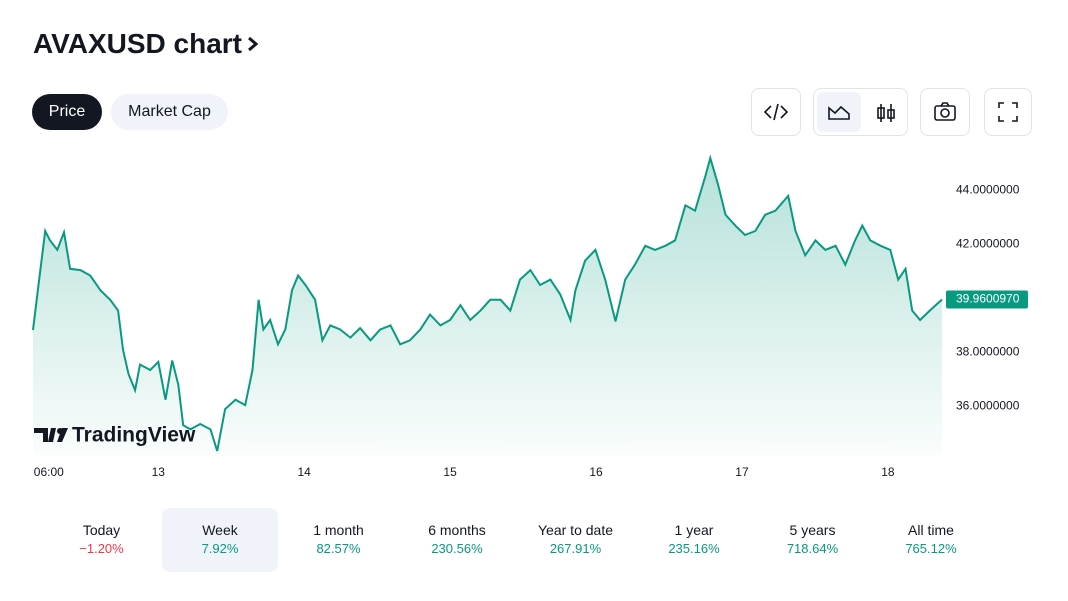  What do you see at coordinates (596, 472) in the screenshot?
I see `x-tick-label: 16` at bounding box center [596, 472].